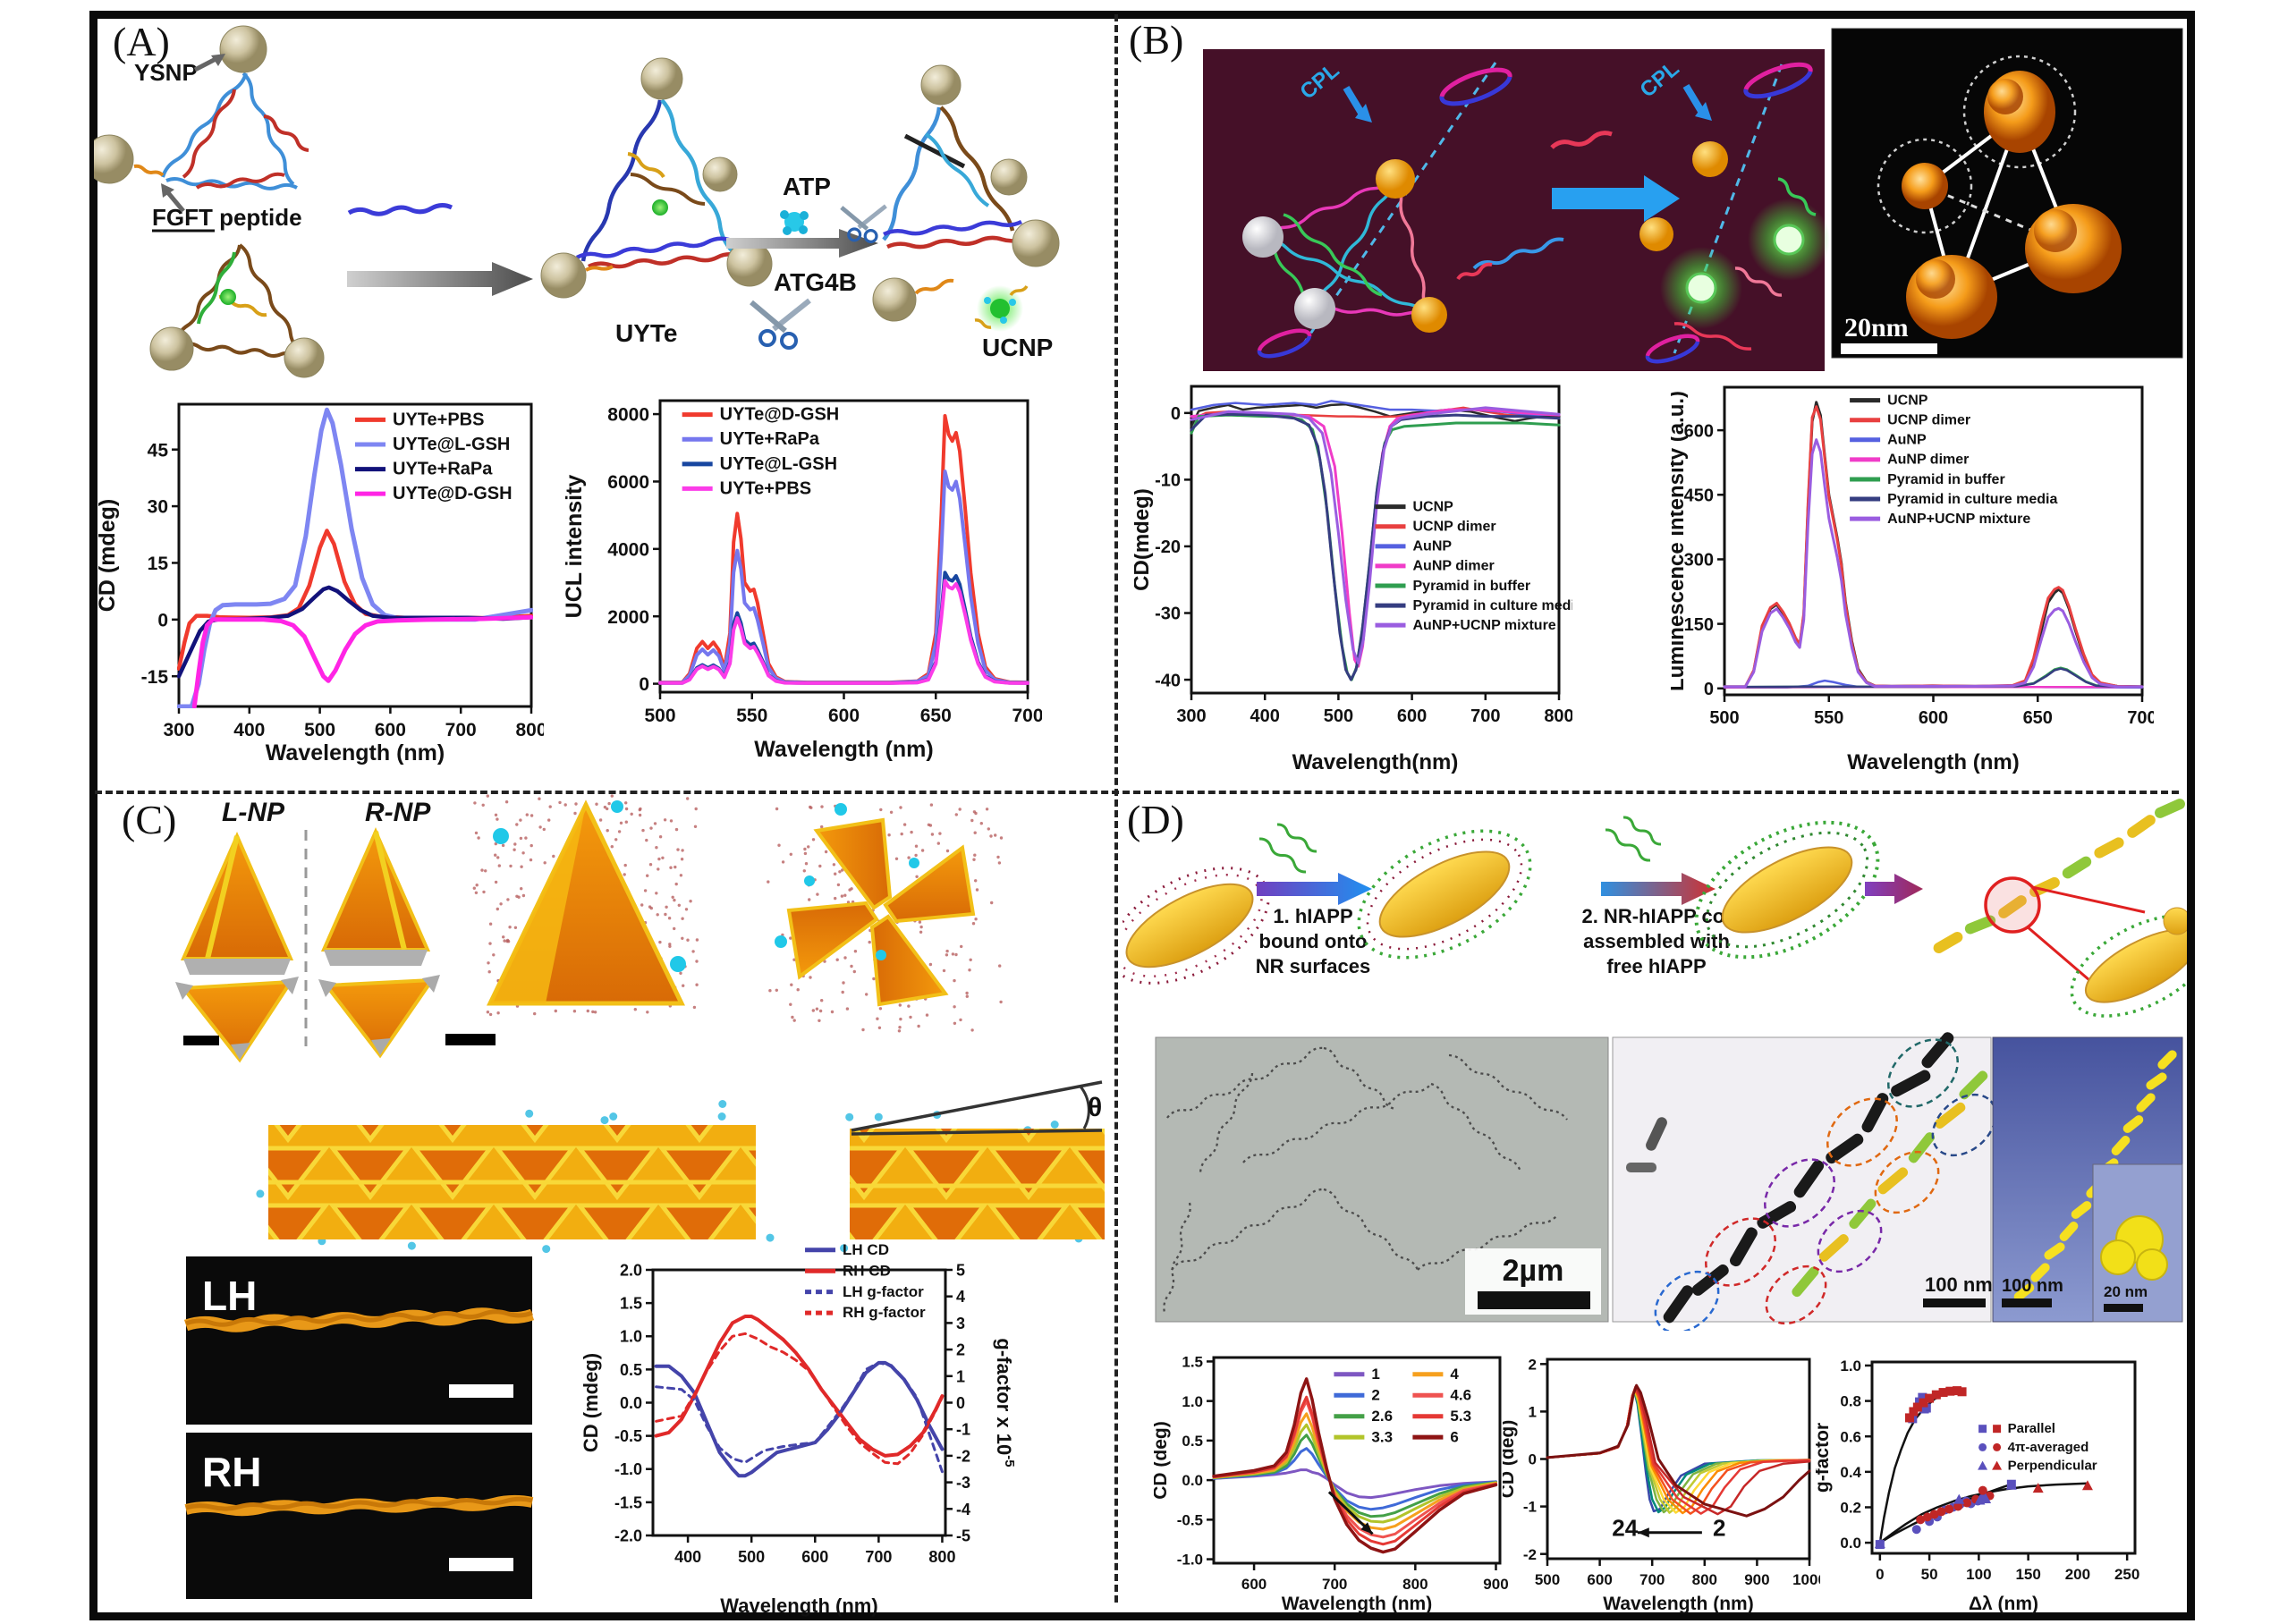 This screenshot has height=1624, width=2296. I want to click on svg-text: 45, so click(158, 450).